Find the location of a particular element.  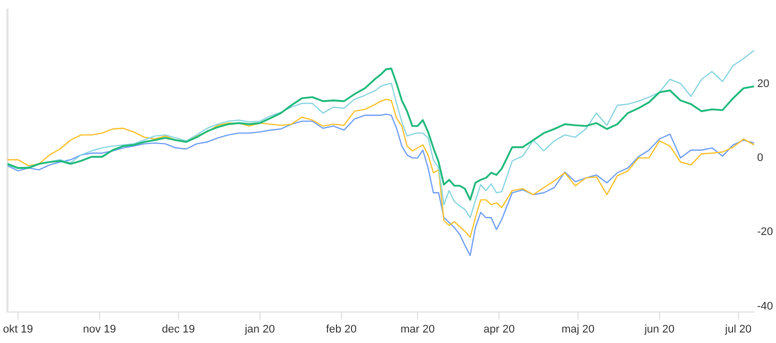

x-tick-label: dec 19 is located at coordinates (178, 329).